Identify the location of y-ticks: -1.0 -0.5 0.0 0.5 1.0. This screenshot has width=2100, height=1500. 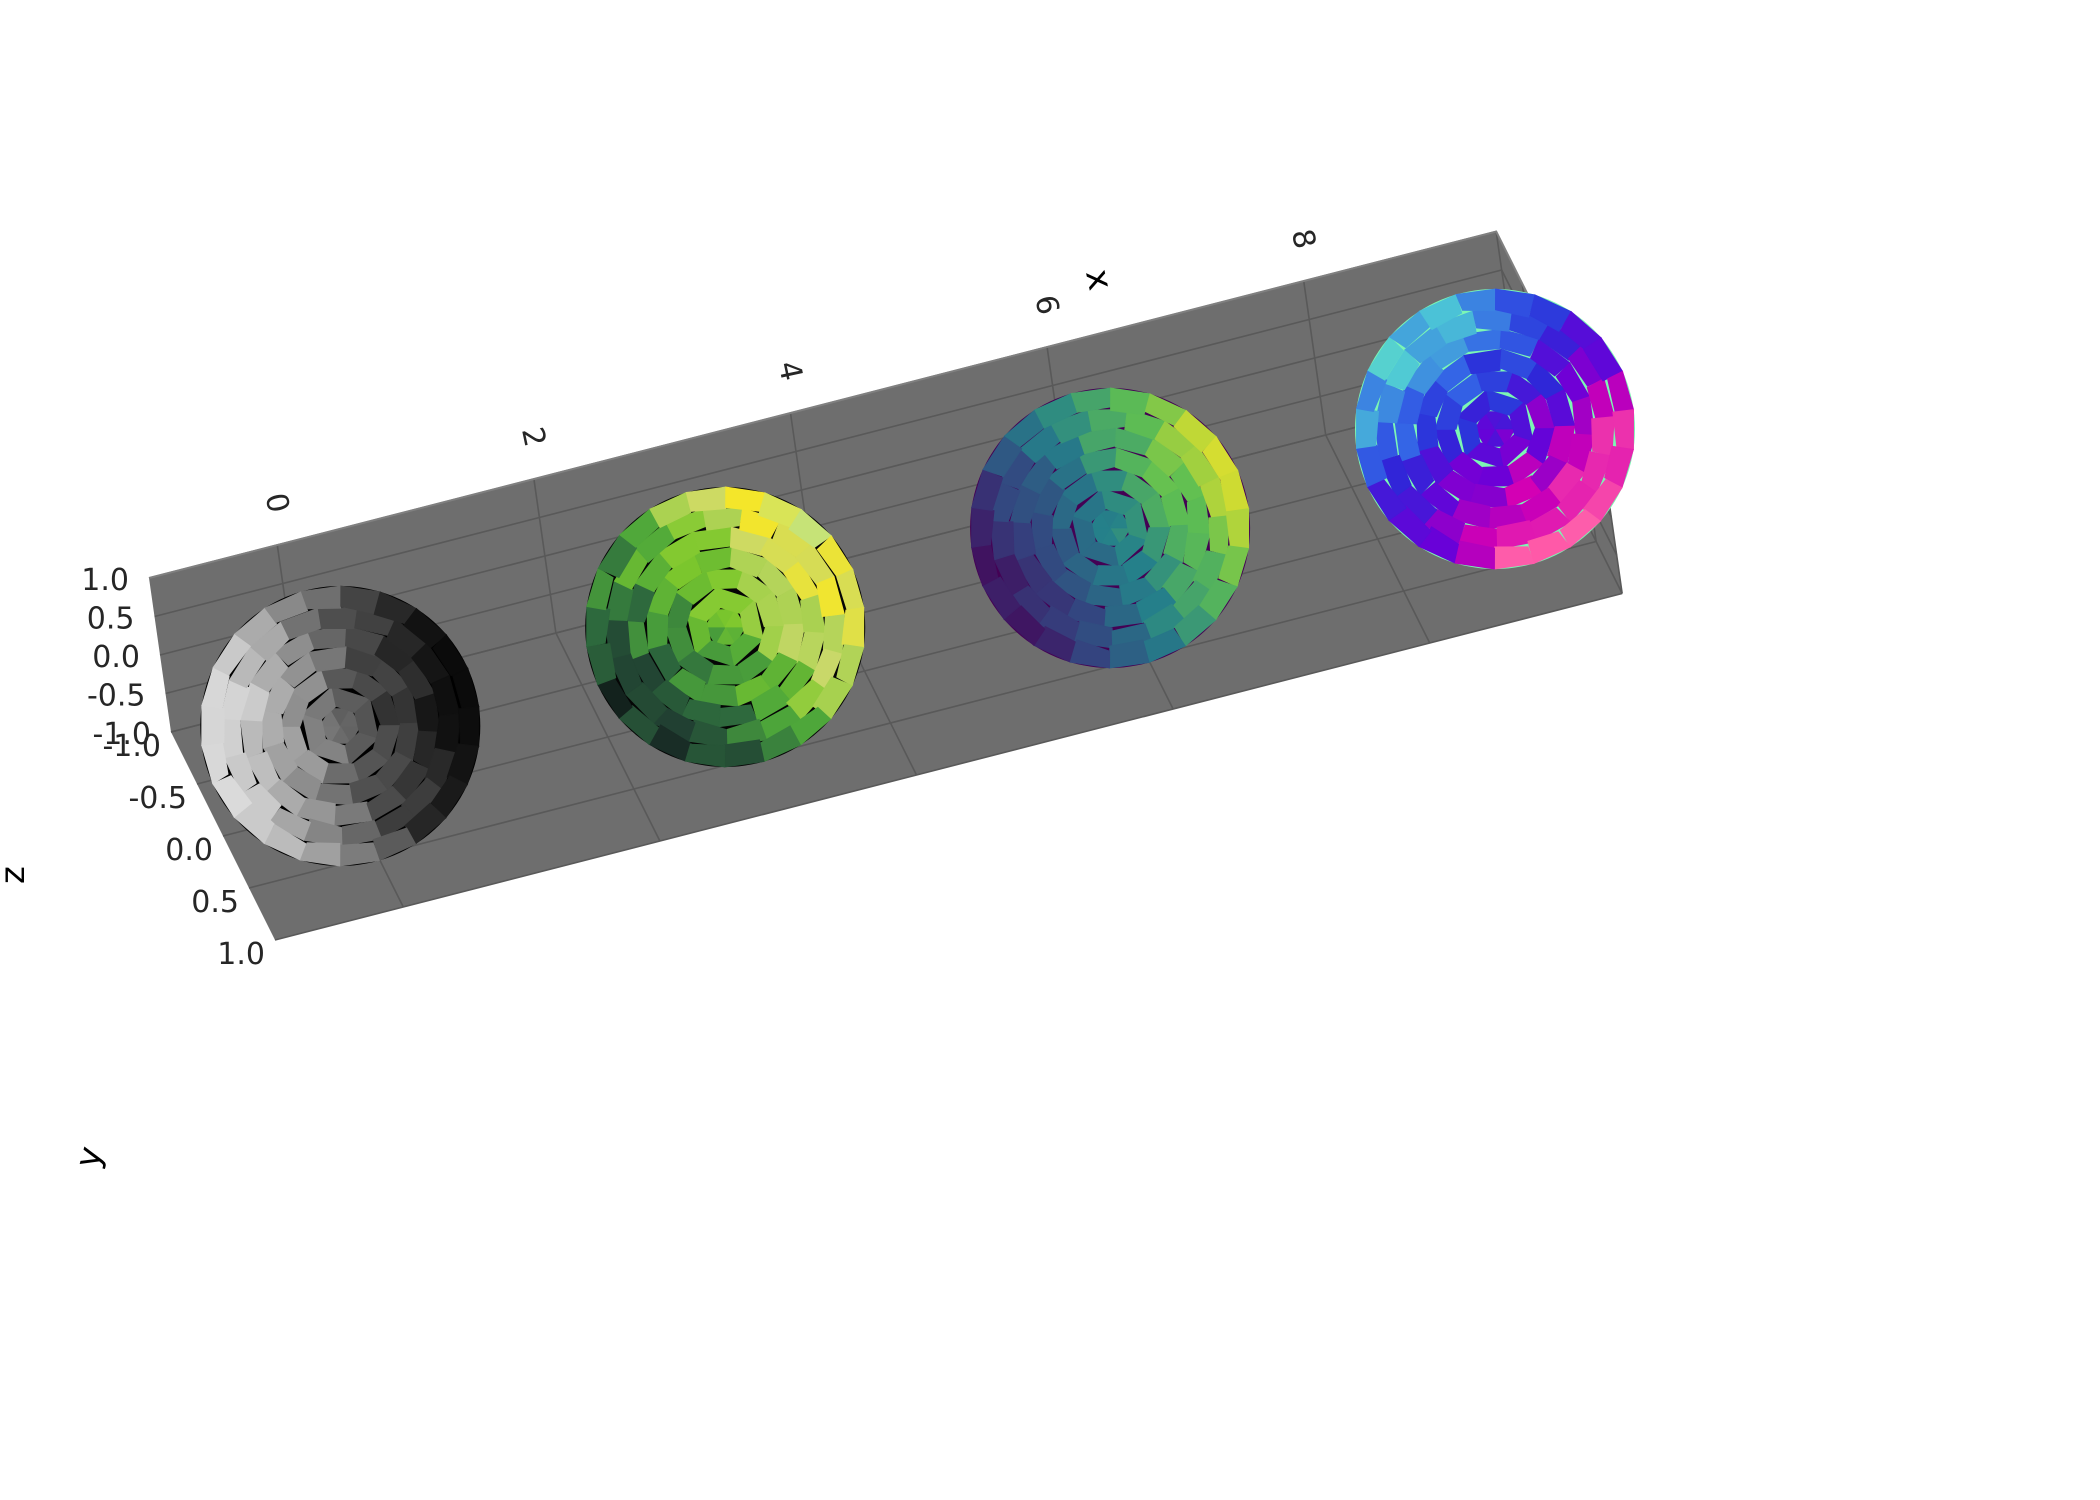
(183, 850).